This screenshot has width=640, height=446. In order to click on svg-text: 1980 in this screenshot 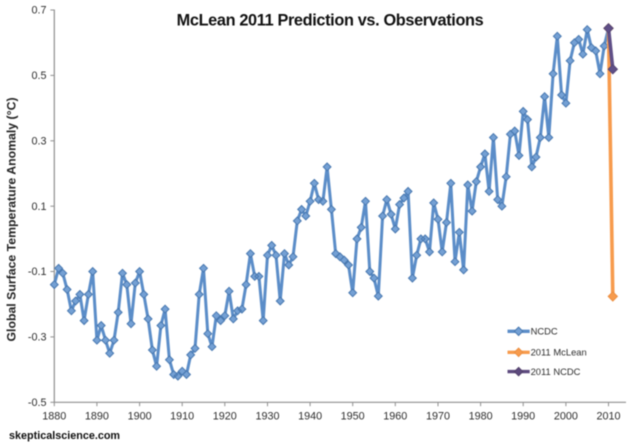, I will do `click(481, 417)`.